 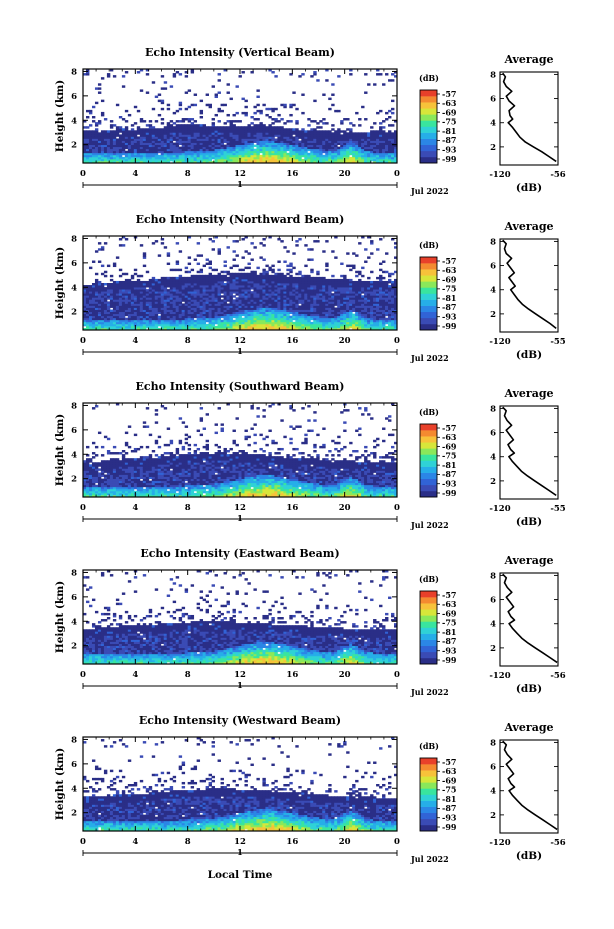 What do you see at coordinates (428, 93) in the screenshot?
I see `colorbar-swatch` at bounding box center [428, 93].